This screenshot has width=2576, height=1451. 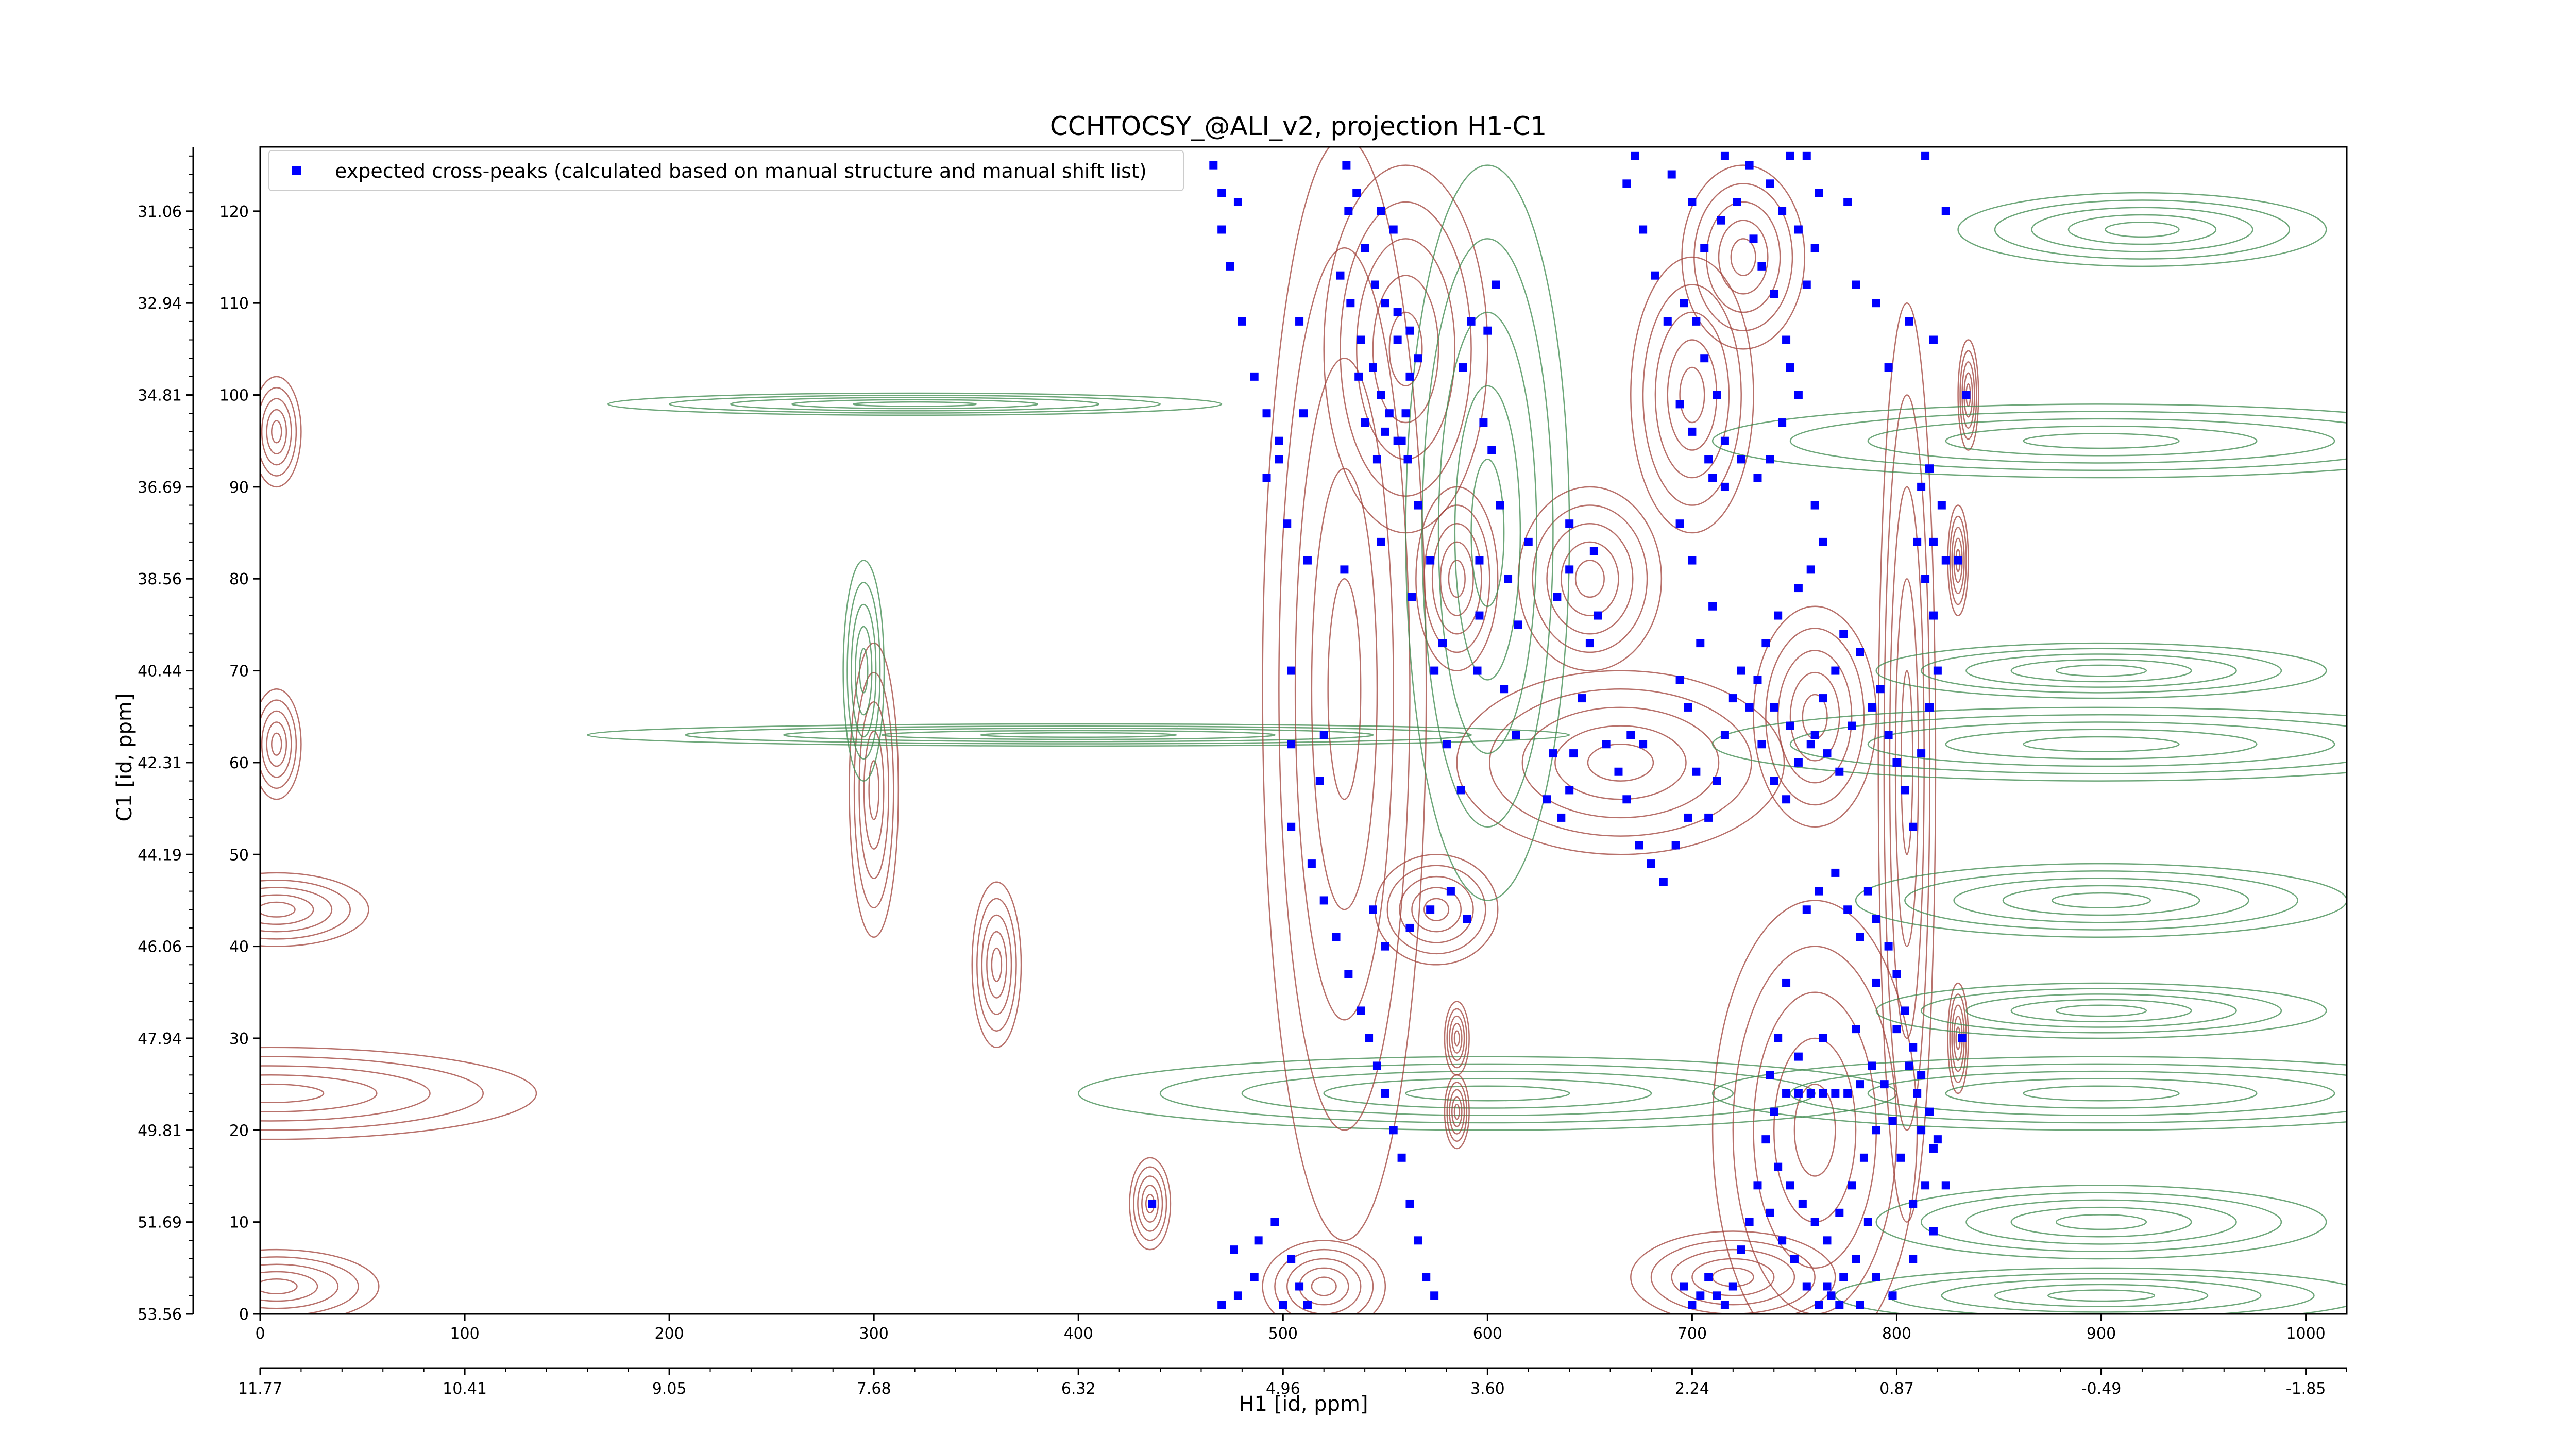 What do you see at coordinates (125, 758) in the screenshot?
I see `y-axis-label: C1 [id, ppm]` at bounding box center [125, 758].